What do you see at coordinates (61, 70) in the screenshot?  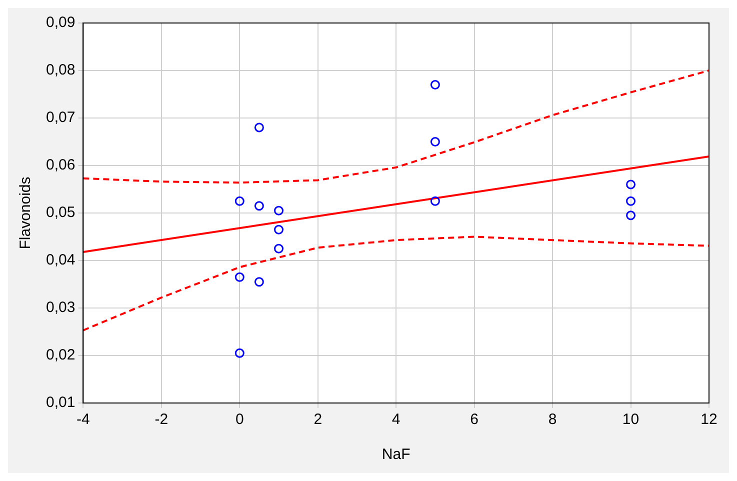 I see `y-tick-label: 0,08` at bounding box center [61, 70].